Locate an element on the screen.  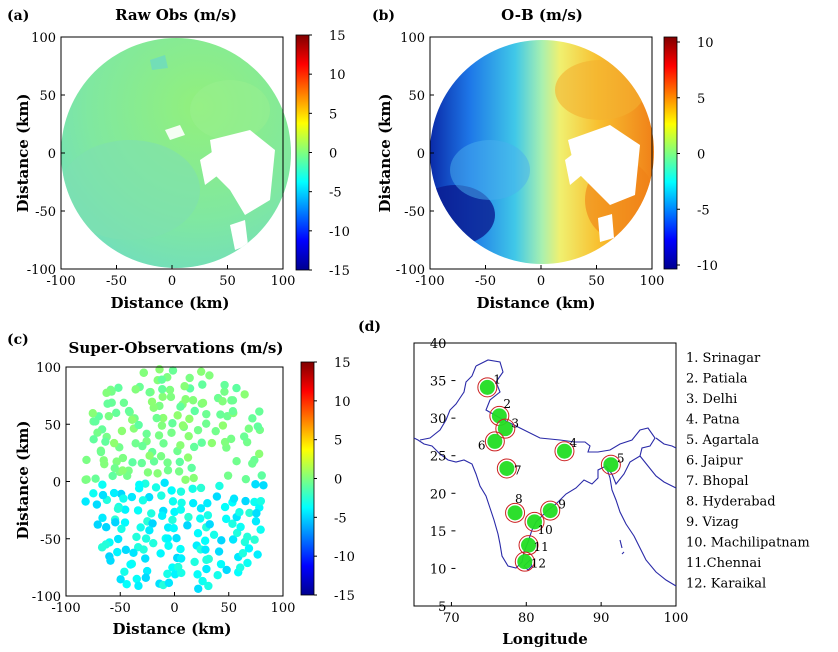
chart-b-ytick-label: -100 is located at coordinates (410, 270).